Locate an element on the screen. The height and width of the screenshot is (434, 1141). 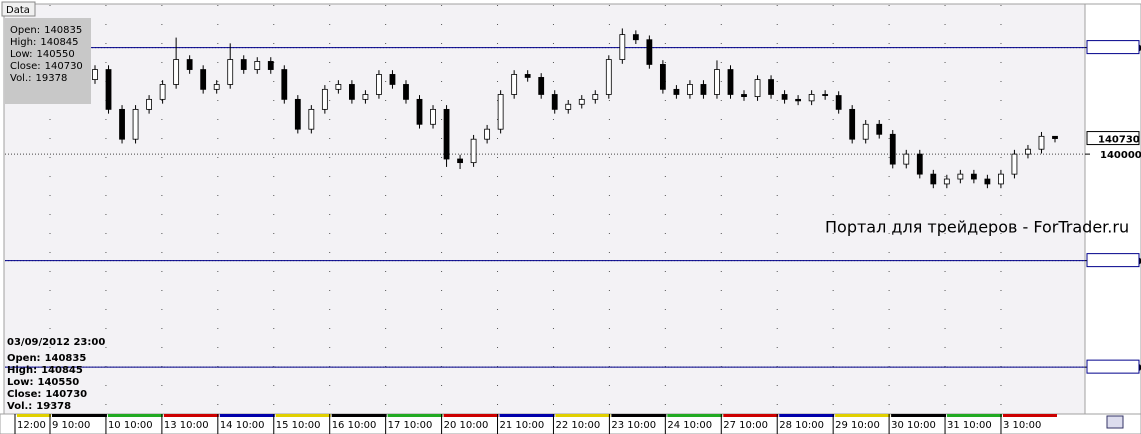
info-label: Close: is located at coordinates (25, 66).